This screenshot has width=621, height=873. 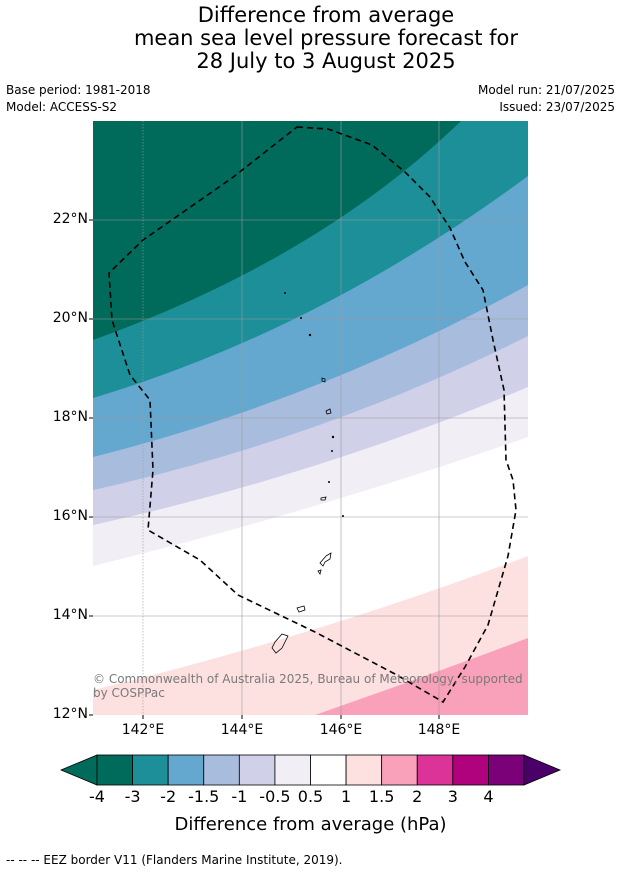 What do you see at coordinates (78, 770) in the screenshot?
I see `colorbar-under-arrow` at bounding box center [78, 770].